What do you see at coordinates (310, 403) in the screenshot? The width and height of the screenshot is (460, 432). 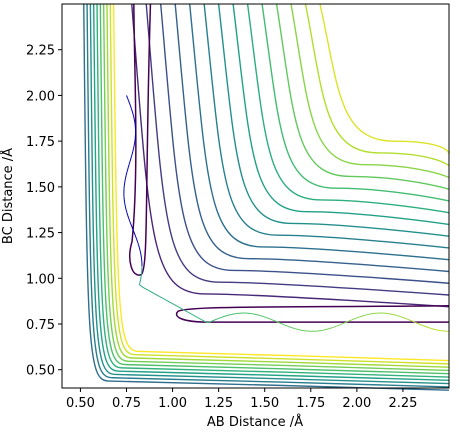 I see `x-tick-label: 1.75` at bounding box center [310, 403].